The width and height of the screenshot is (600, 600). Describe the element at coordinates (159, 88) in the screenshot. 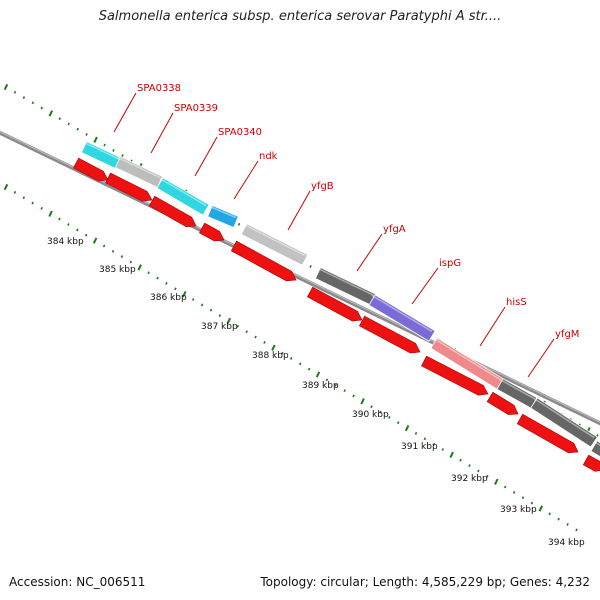

I see `gene-label: SPA0338` at that location.